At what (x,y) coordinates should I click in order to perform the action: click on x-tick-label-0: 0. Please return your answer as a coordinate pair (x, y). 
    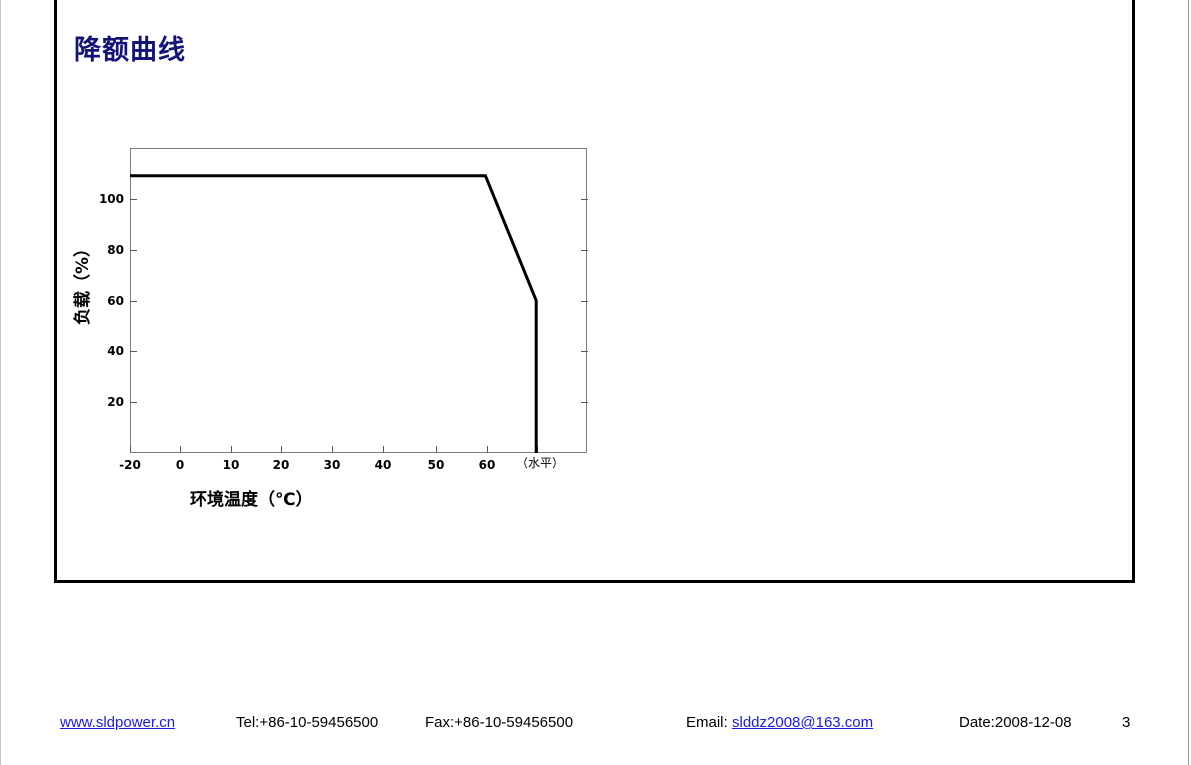
    Looking at the image, I should click on (180, 465).